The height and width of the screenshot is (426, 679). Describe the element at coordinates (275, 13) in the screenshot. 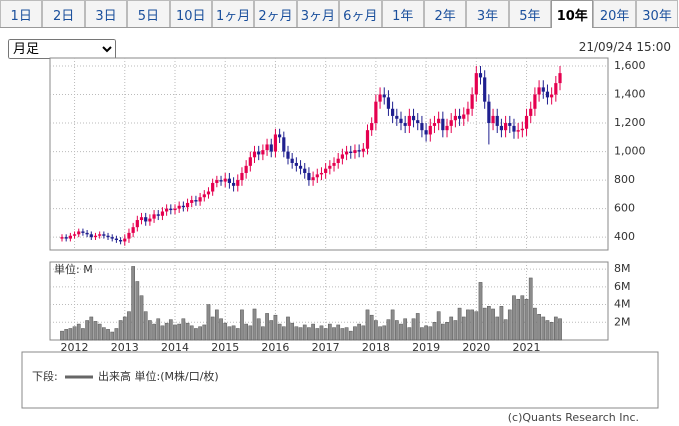

I see `period-tab: 2ヶ月` at that location.